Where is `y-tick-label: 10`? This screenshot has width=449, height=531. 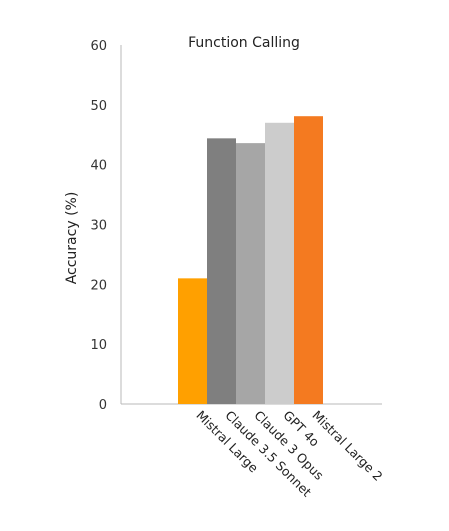 y-tick-label: 10 is located at coordinates (98, 345).